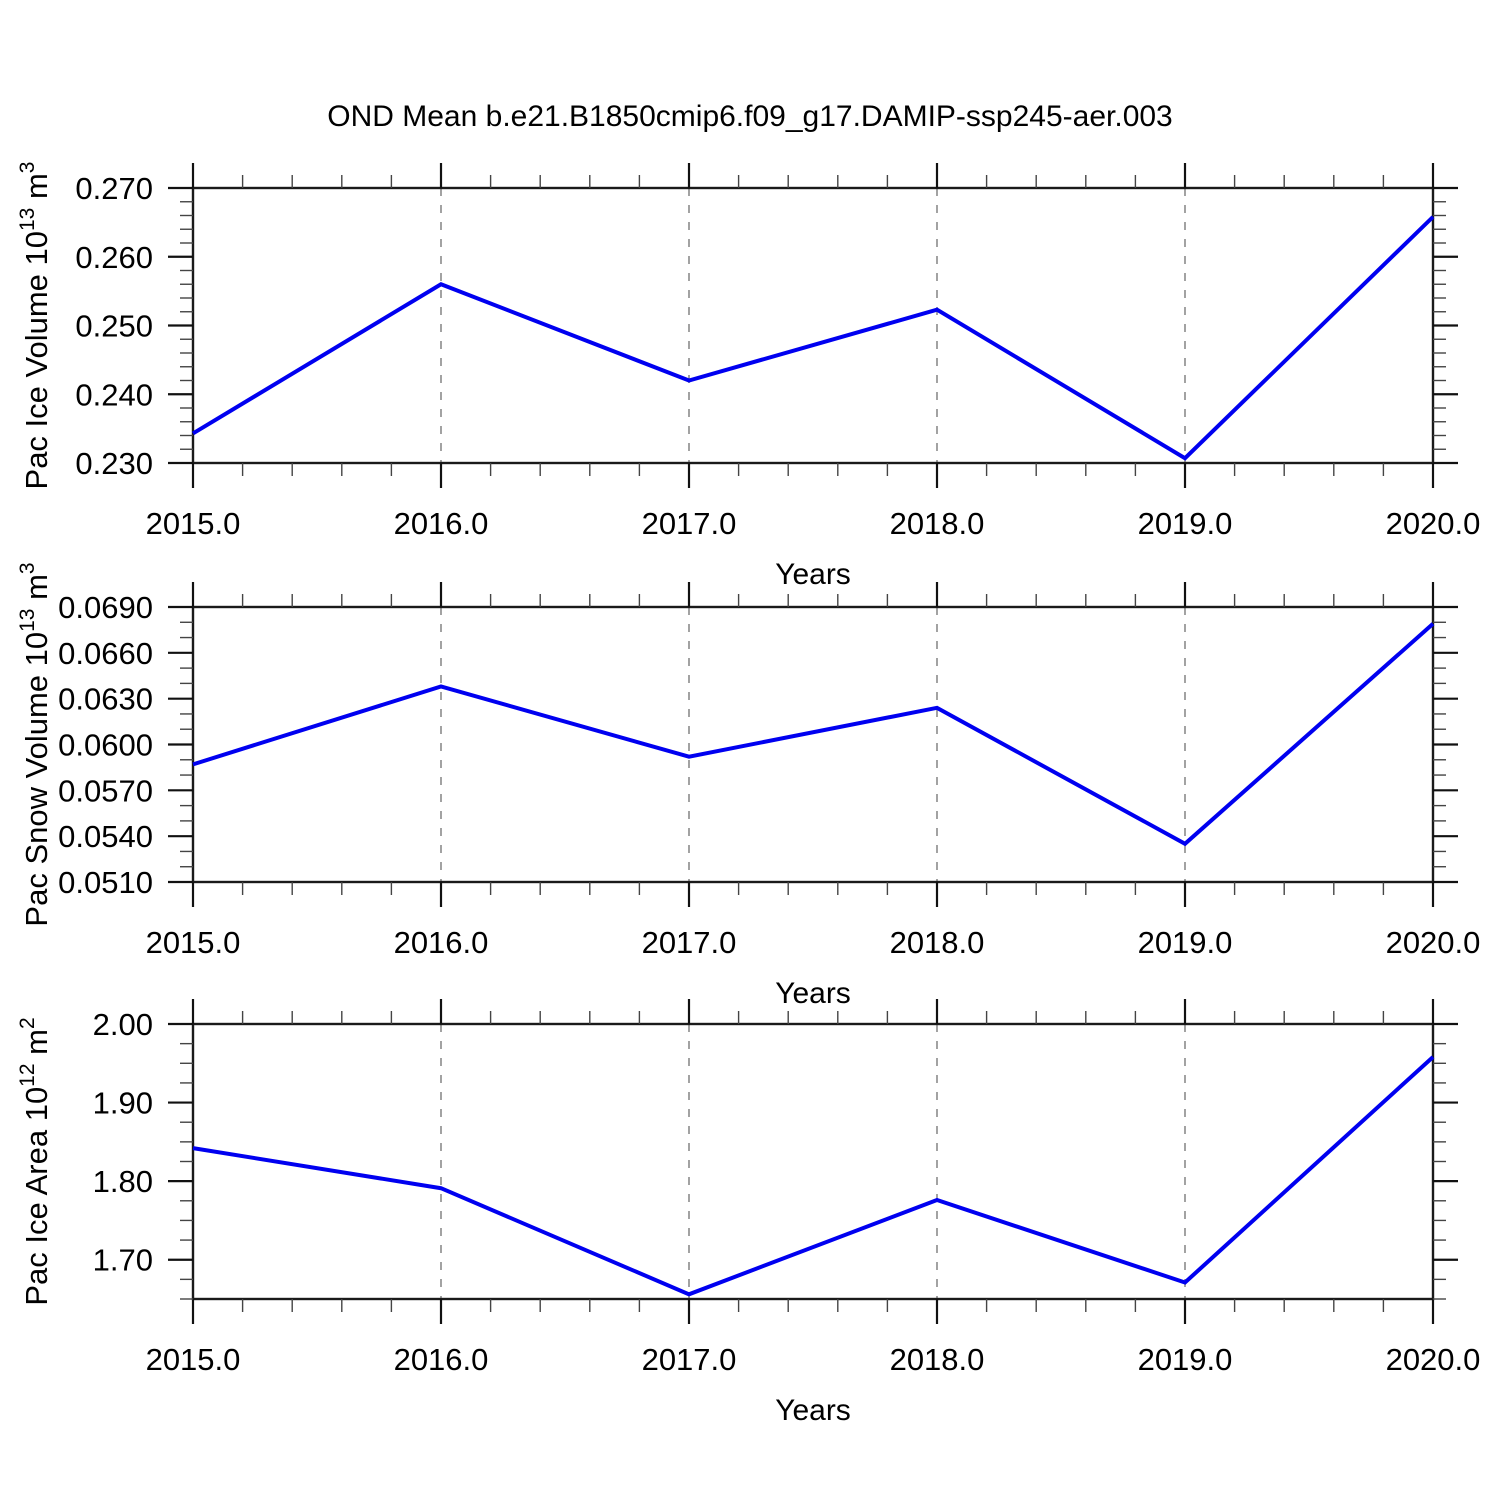 This screenshot has height=1500, width=1500. I want to click on y-tick-label: 0.250, so click(114, 326).